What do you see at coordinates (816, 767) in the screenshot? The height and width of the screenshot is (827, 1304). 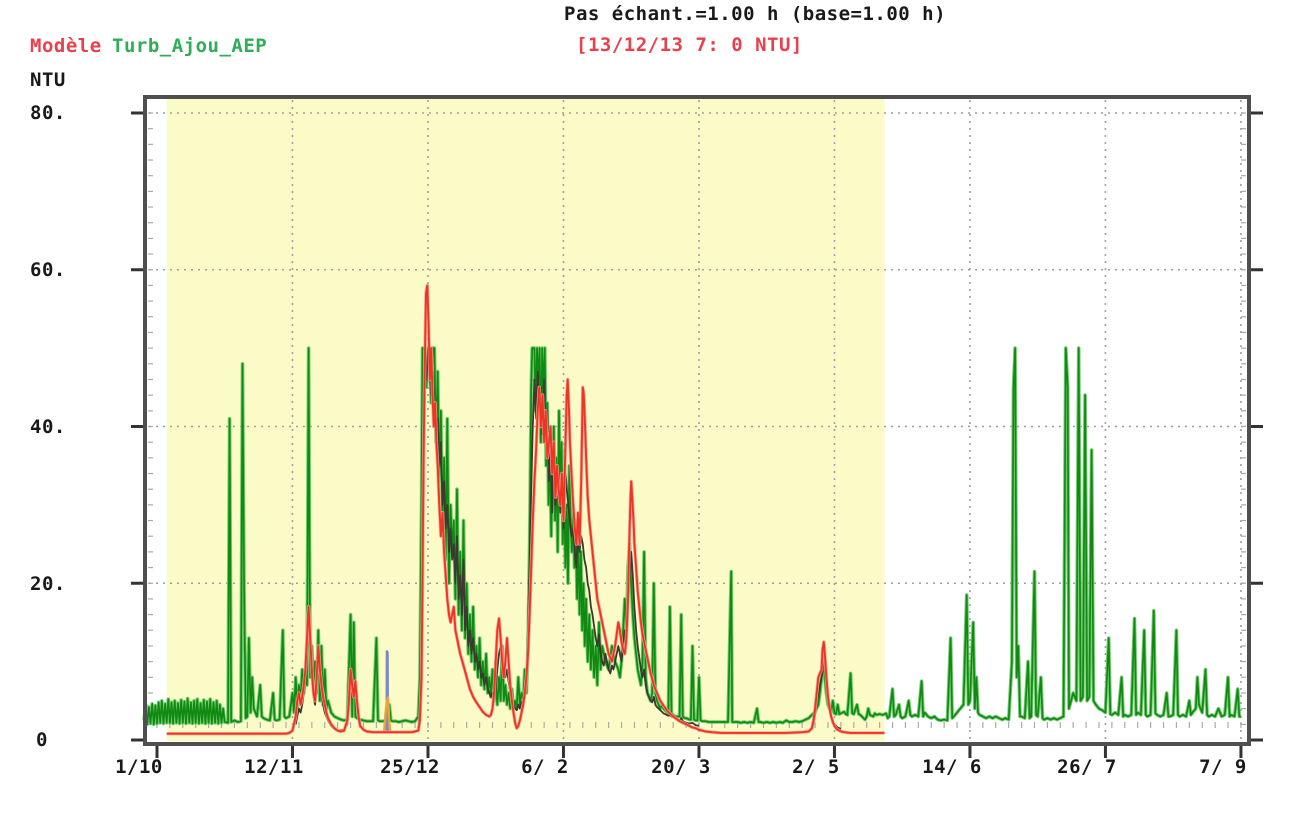 I see `x-tick-label-2-5: 2/ 5` at bounding box center [816, 767].